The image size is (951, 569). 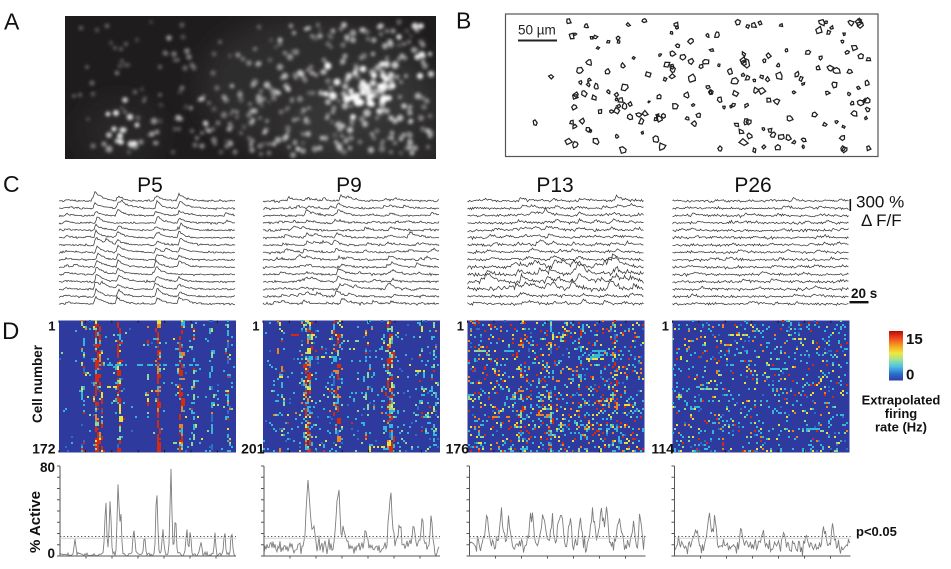 I want to click on svg-text: 20 s, so click(x=864, y=293).